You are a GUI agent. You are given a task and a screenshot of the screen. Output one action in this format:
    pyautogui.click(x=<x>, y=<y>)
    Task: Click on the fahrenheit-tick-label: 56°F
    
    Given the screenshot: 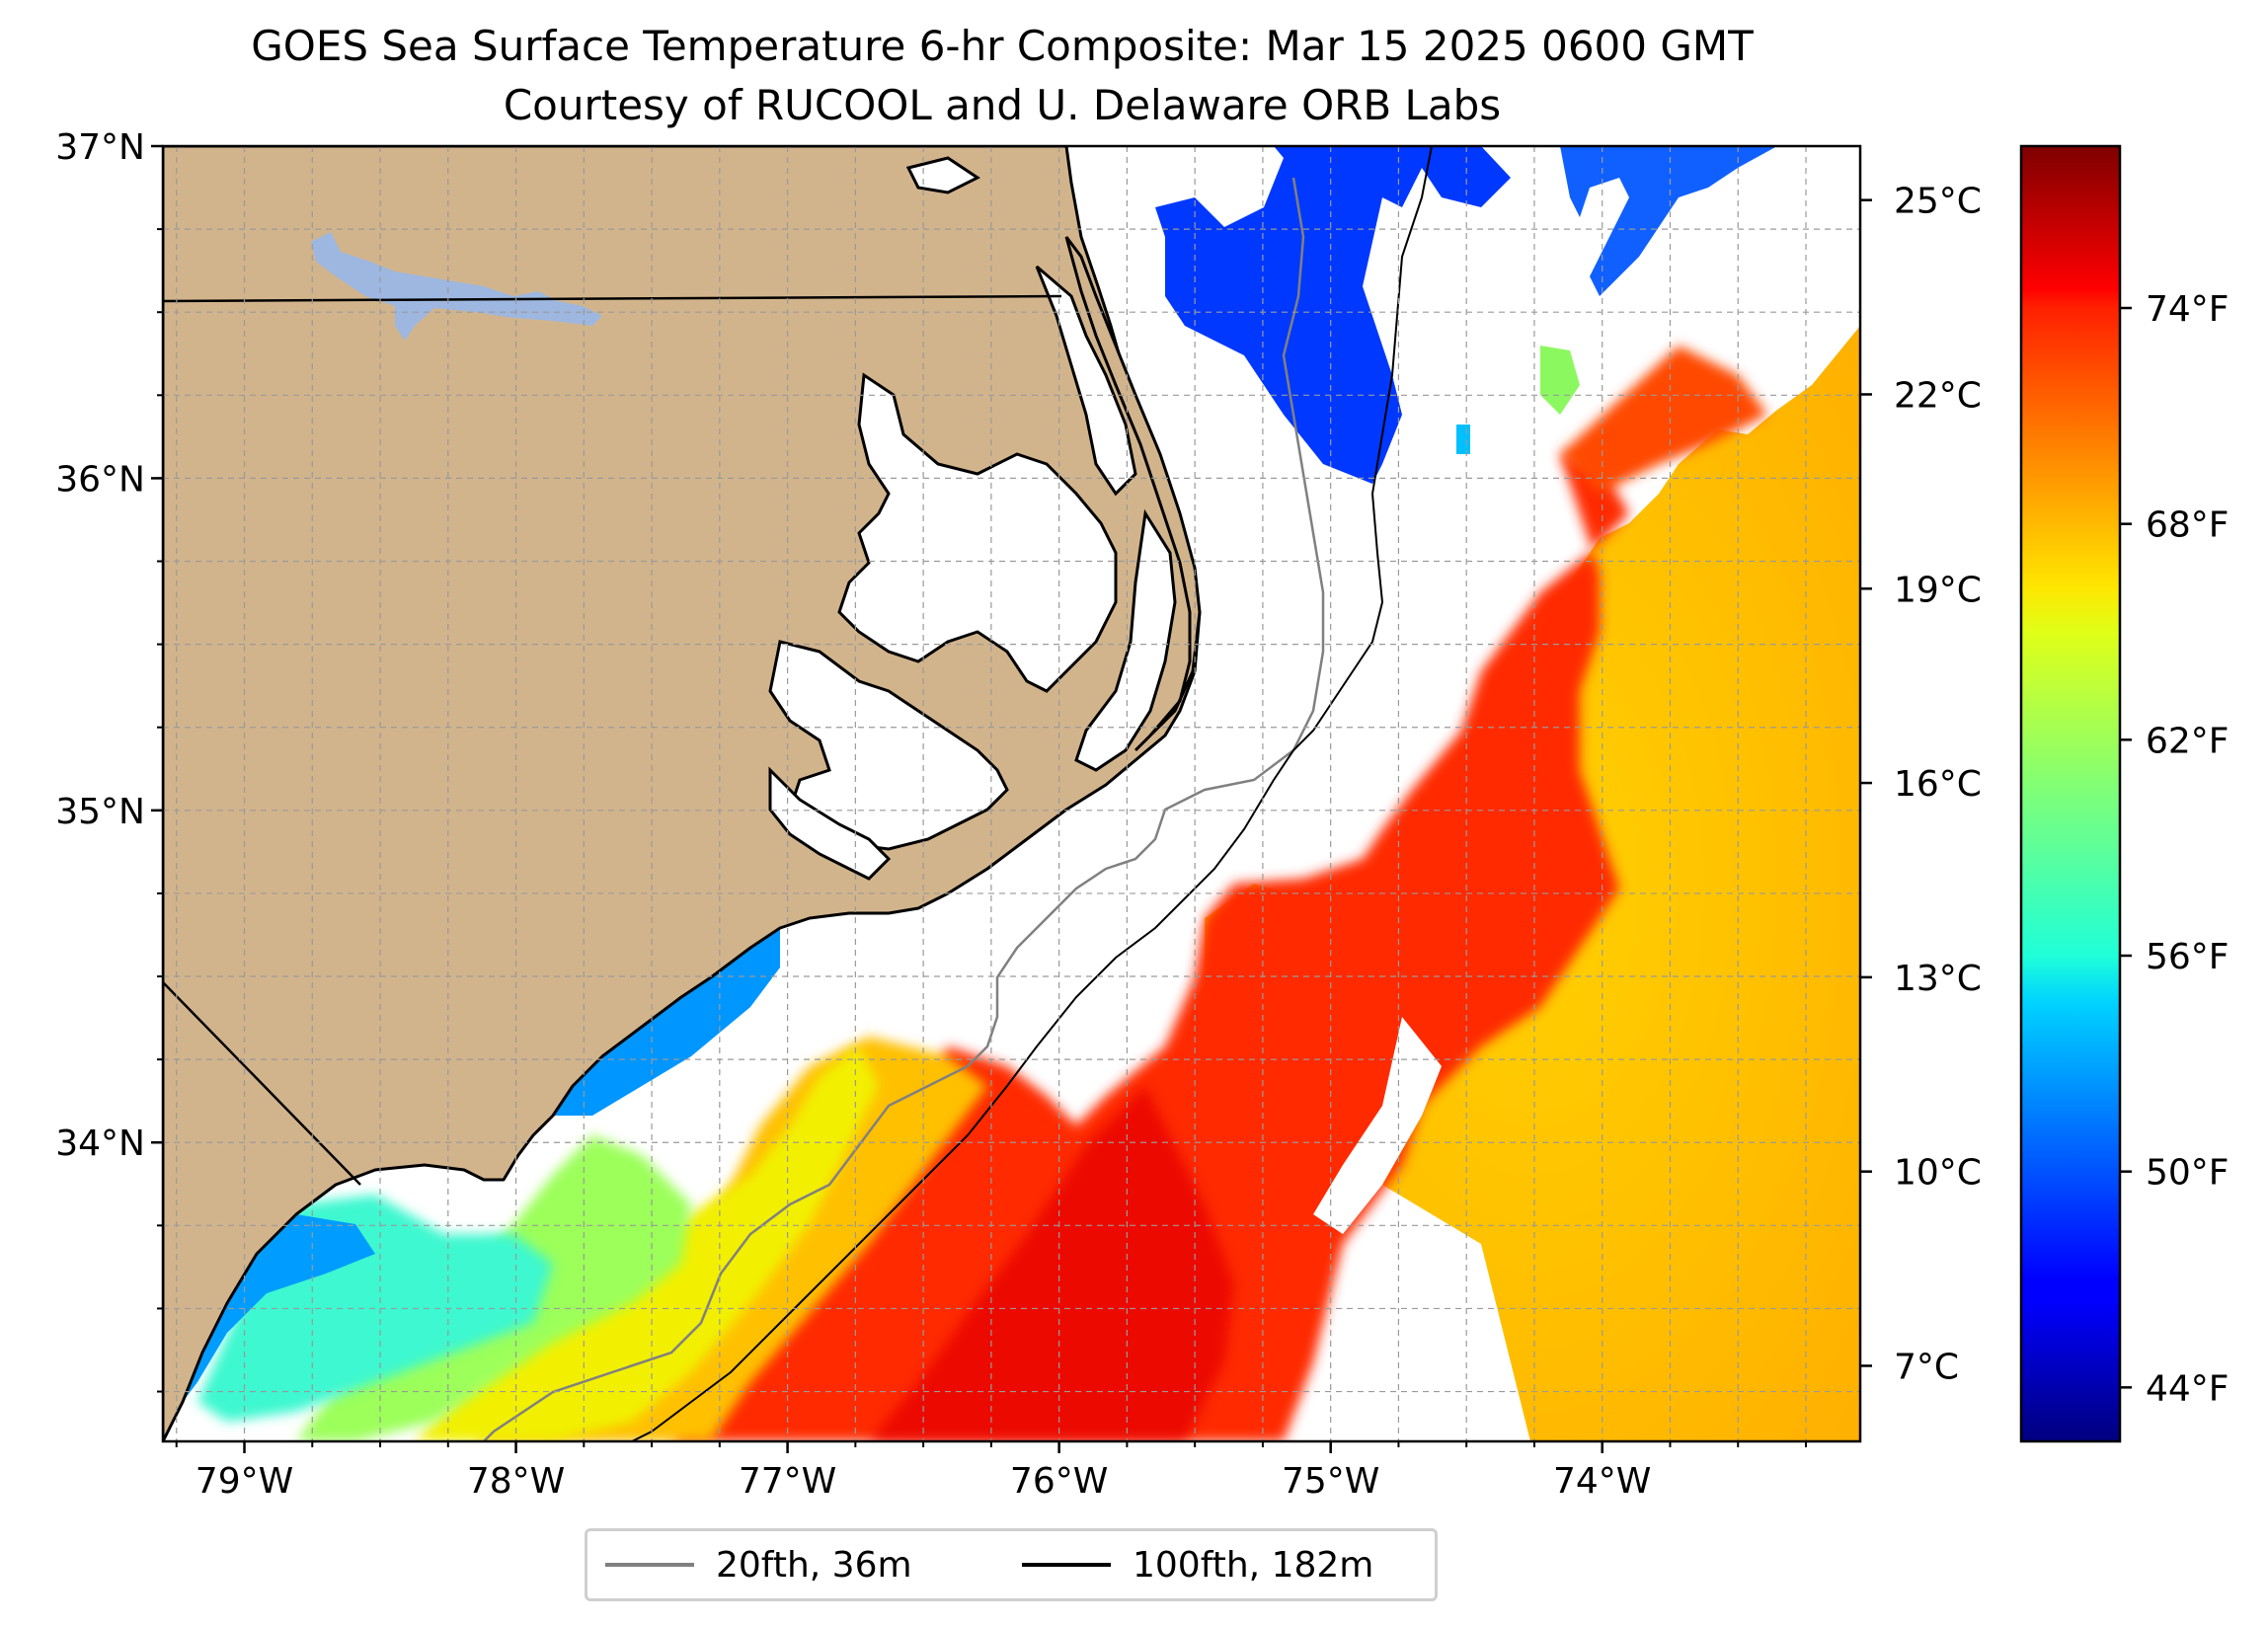 What is the action you would take?
    pyautogui.click(x=2187, y=957)
    